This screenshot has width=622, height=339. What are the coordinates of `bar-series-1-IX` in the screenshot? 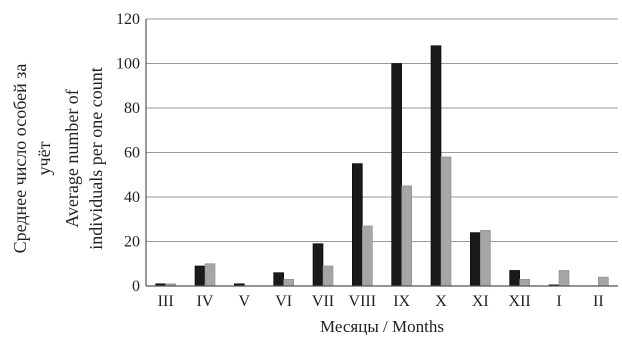 It's located at (396, 175).